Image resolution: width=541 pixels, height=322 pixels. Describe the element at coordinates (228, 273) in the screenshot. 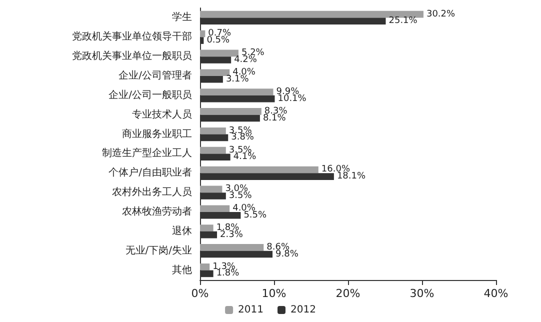

I see `data-label: 1.8%` at that location.